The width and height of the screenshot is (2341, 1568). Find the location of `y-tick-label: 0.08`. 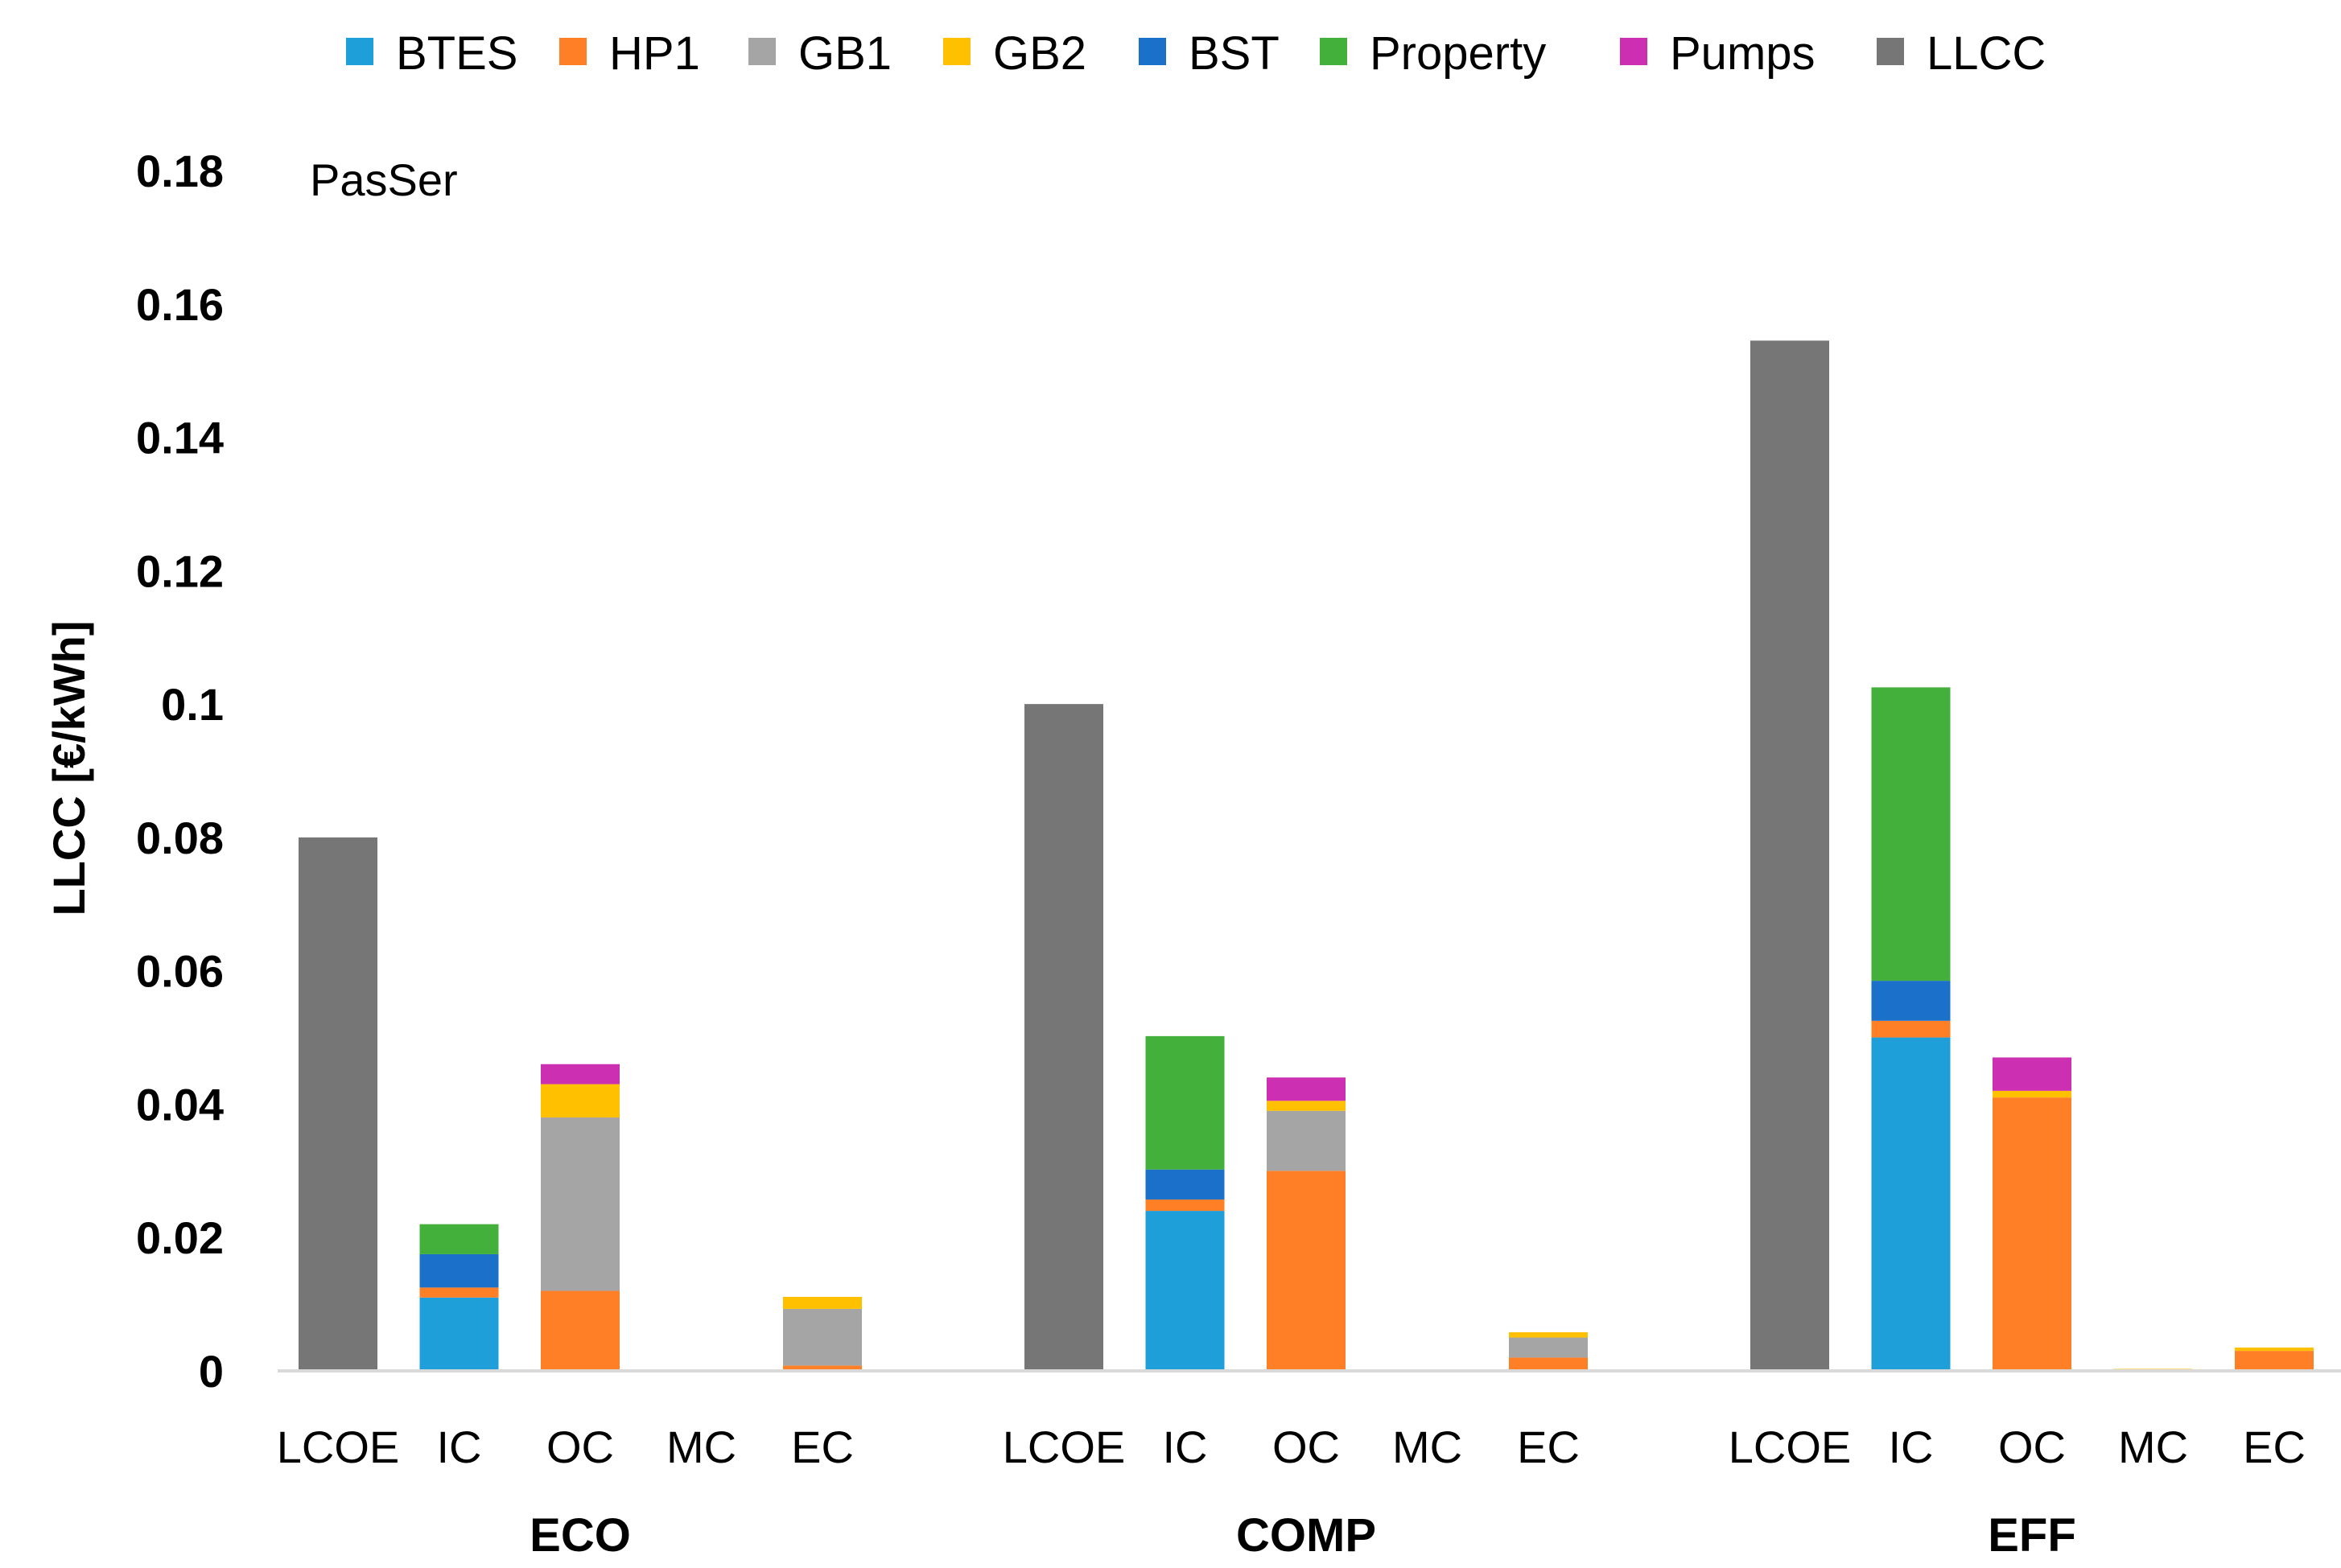

y-tick-label: 0.08 is located at coordinates (180, 838).